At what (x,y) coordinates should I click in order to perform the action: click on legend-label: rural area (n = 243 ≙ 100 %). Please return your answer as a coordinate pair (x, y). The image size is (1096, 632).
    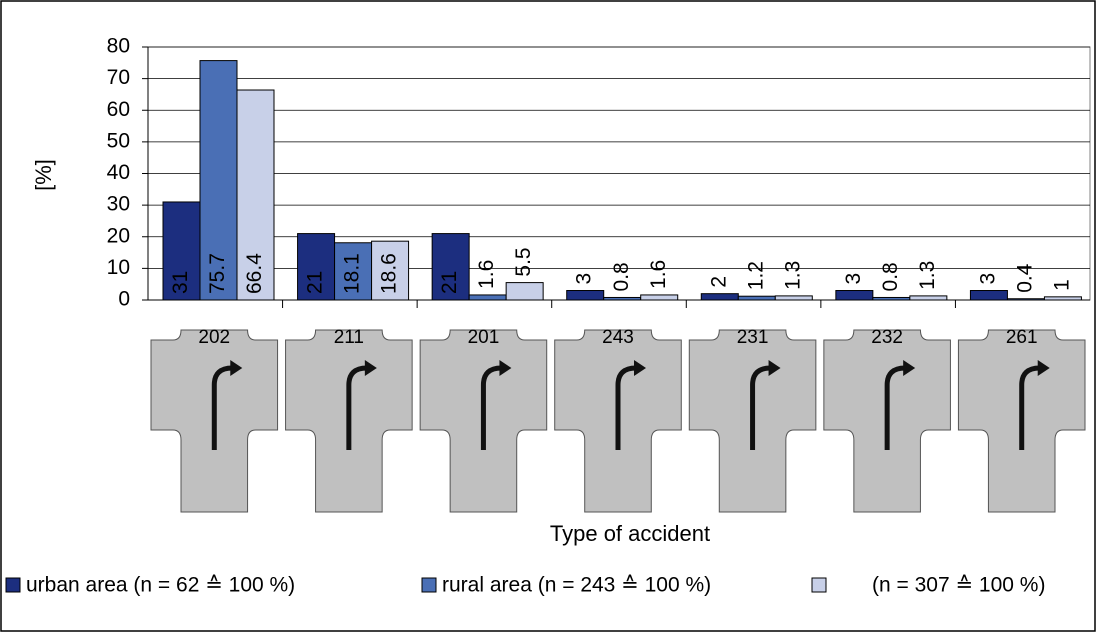
    Looking at the image, I should click on (576, 585).